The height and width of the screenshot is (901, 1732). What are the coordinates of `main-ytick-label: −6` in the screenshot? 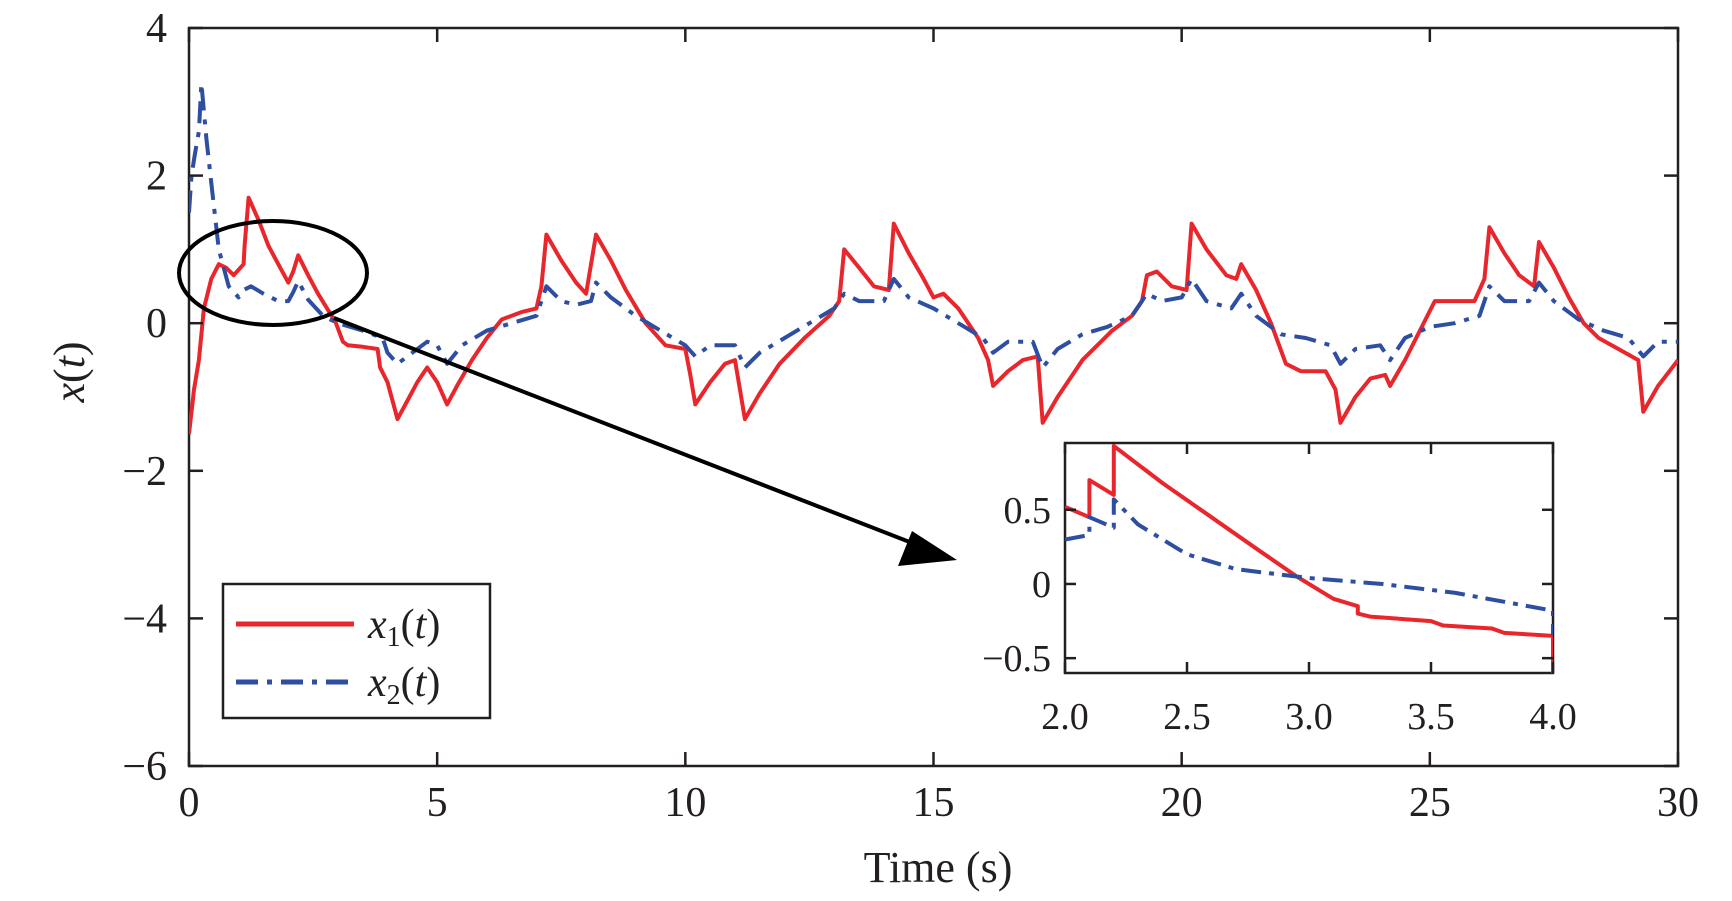 It's located at (144, 767).